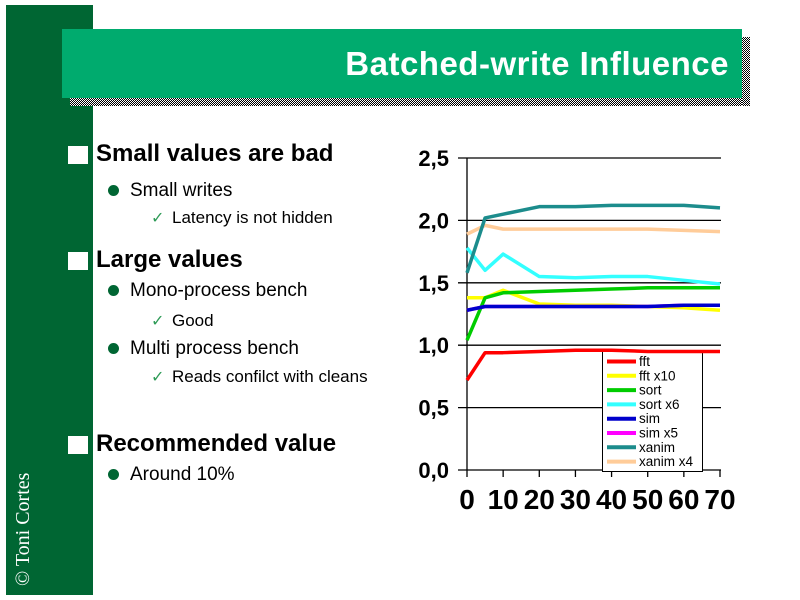 The height and width of the screenshot is (600, 800). I want to click on bullet-item-mono-process: Mono-process bench, so click(207, 291).